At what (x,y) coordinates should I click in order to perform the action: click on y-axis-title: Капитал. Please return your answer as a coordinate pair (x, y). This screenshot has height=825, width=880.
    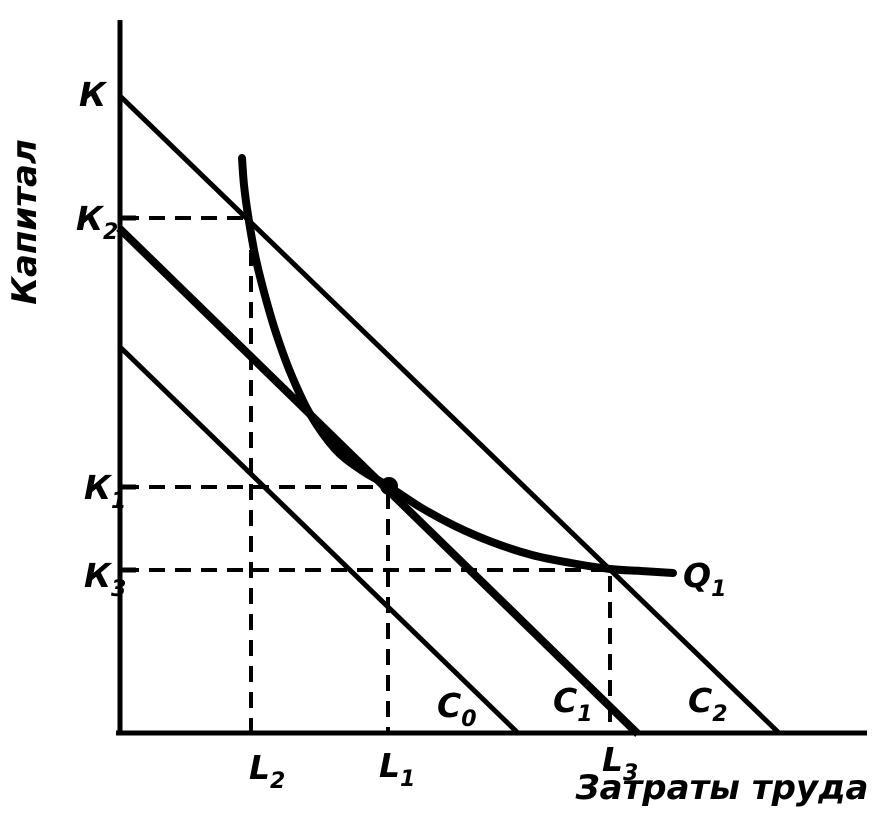
    Looking at the image, I should click on (25, 222).